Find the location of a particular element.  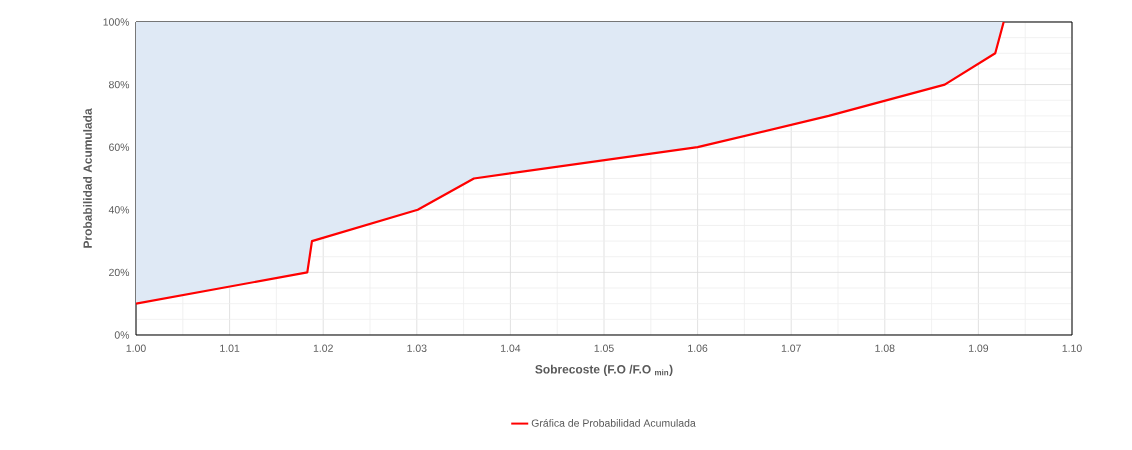

y-tick-label: 80% is located at coordinates (119, 84).